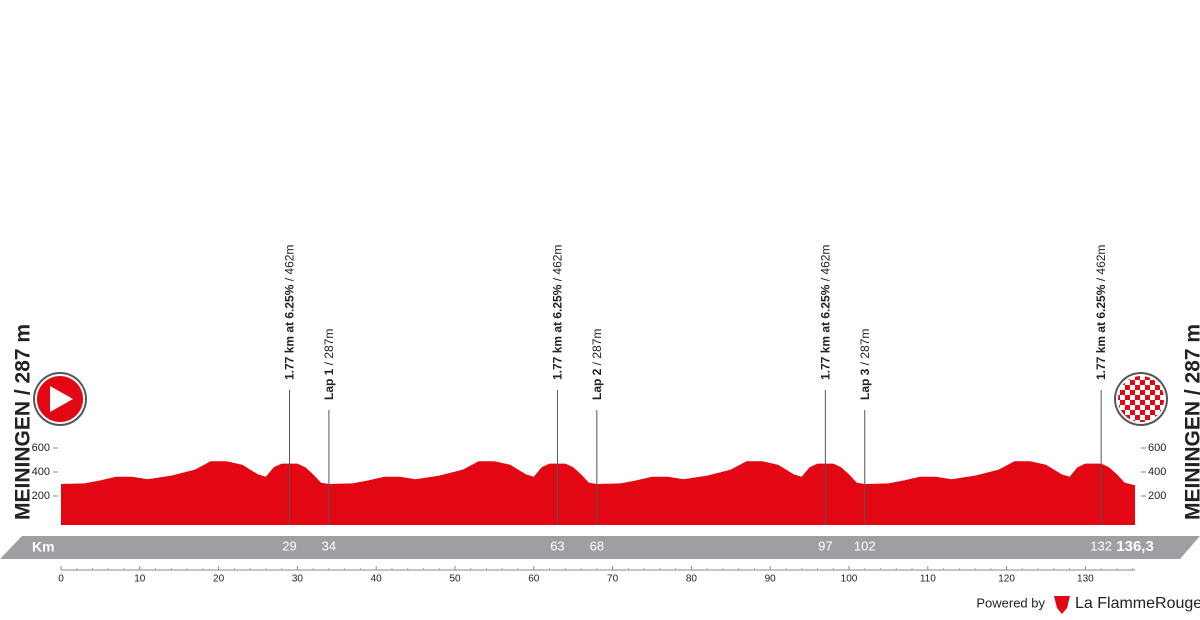 This screenshot has height=620, width=1200. What do you see at coordinates (928, 579) in the screenshot?
I see `x-tick-label: 110` at bounding box center [928, 579].